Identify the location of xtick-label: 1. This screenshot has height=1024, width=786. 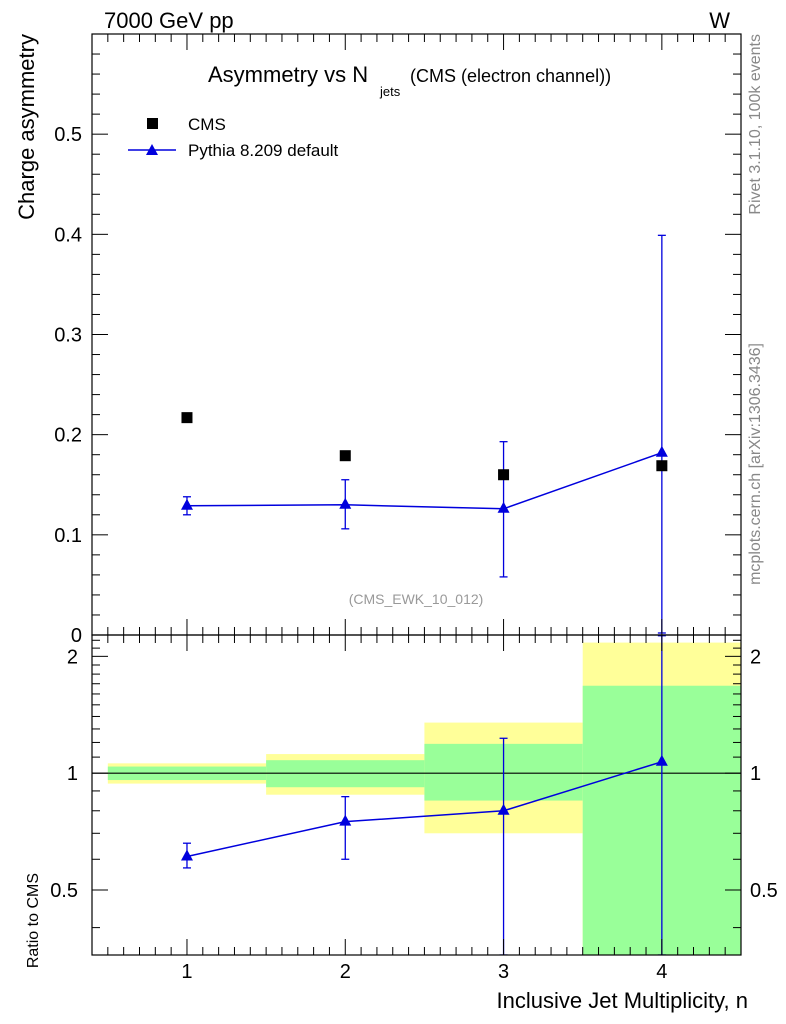
(186, 972).